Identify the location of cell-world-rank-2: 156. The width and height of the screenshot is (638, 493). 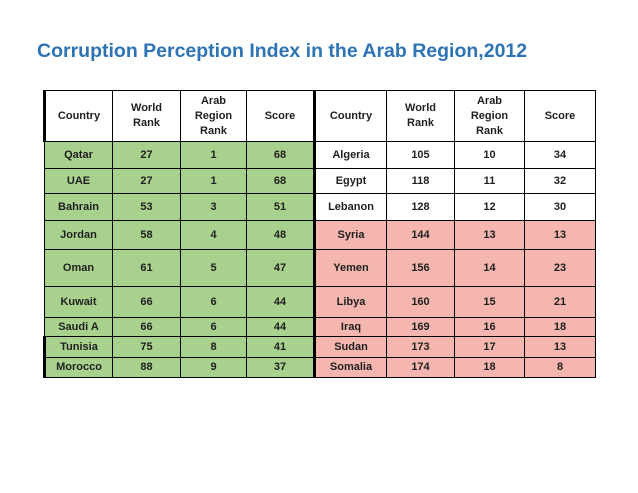
(420, 268).